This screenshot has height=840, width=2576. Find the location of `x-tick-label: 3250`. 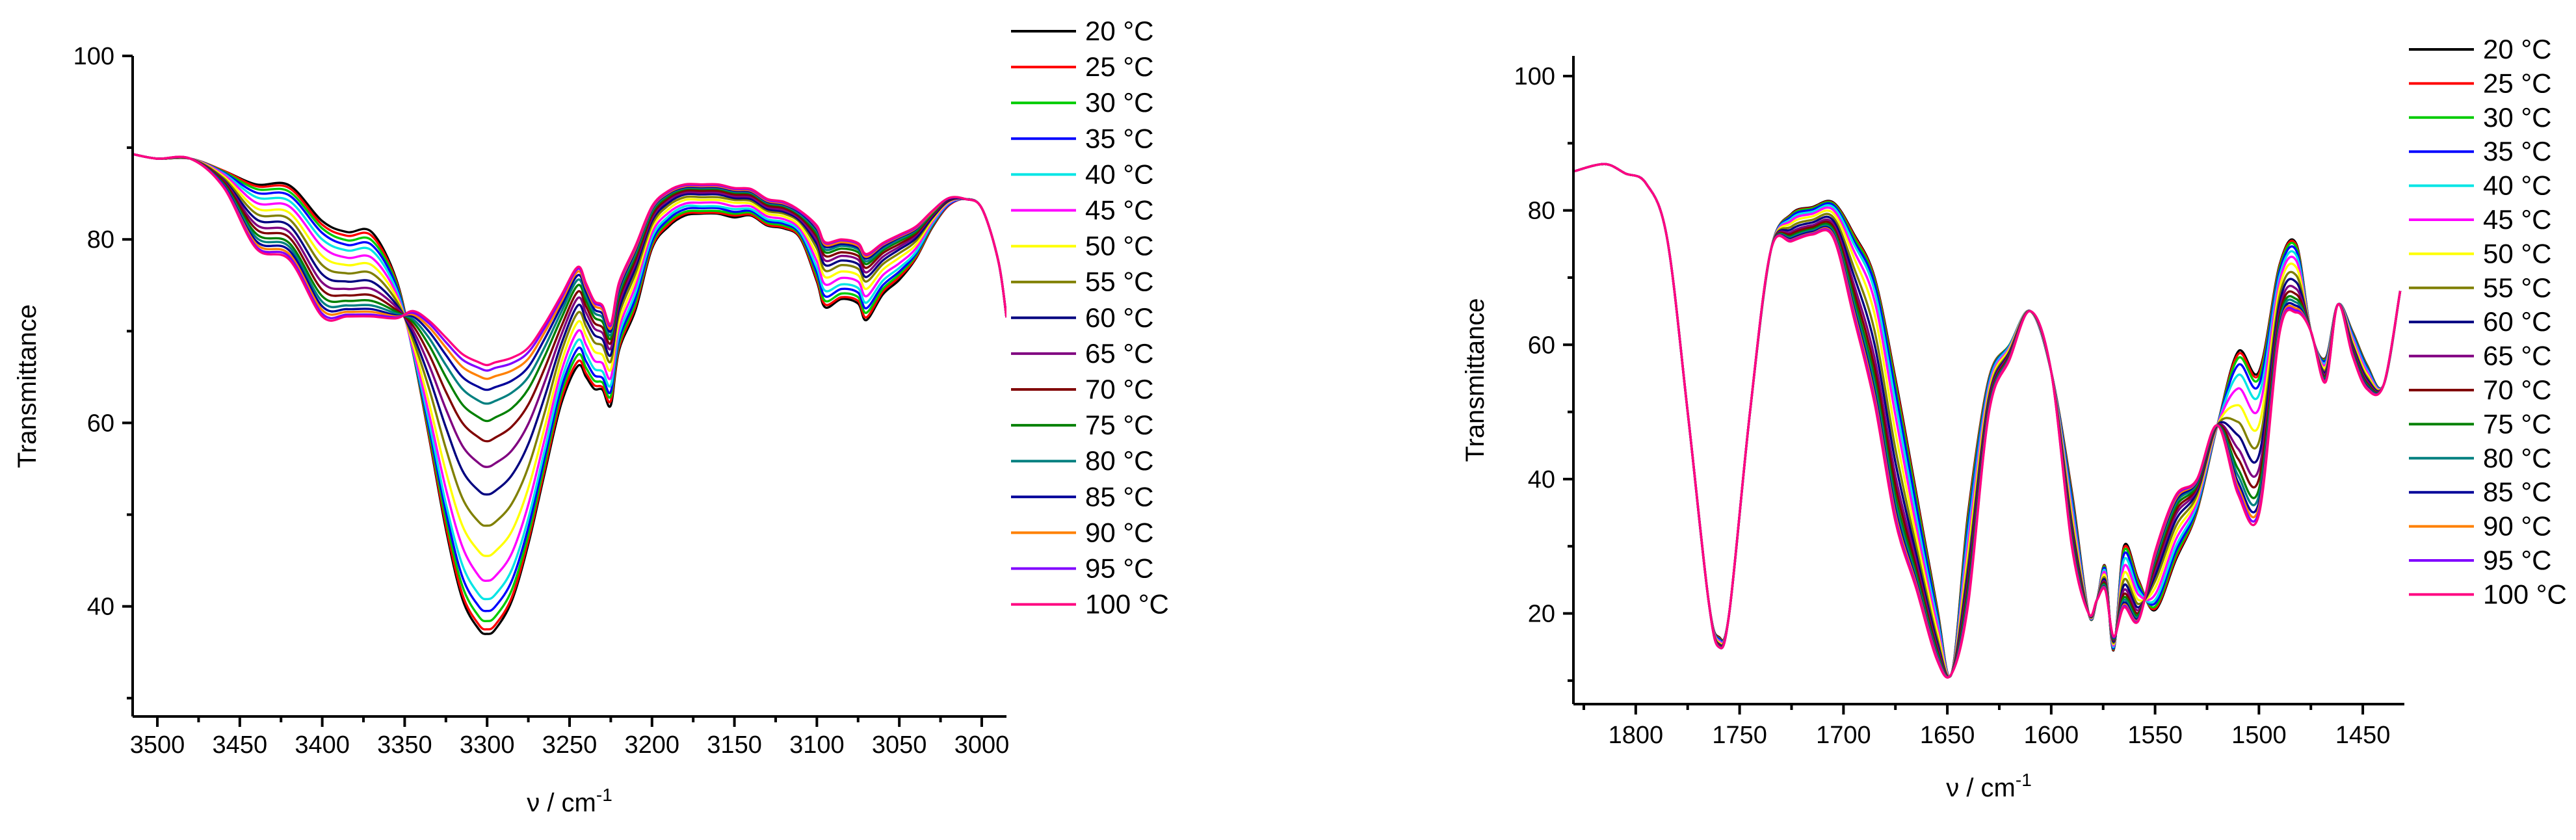

x-tick-label: 3250 is located at coordinates (570, 745).